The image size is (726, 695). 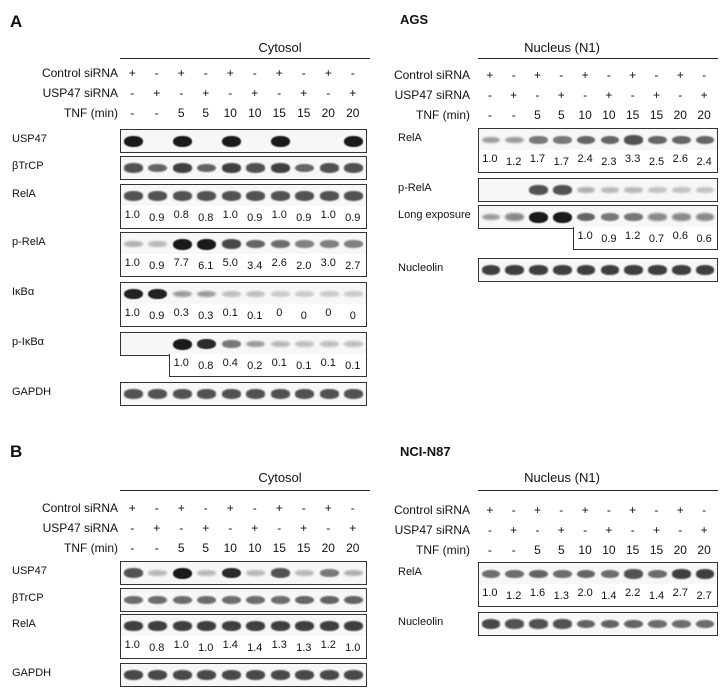 What do you see at coordinates (514, 596) in the screenshot?
I see `quantification-value: 1.2` at bounding box center [514, 596].